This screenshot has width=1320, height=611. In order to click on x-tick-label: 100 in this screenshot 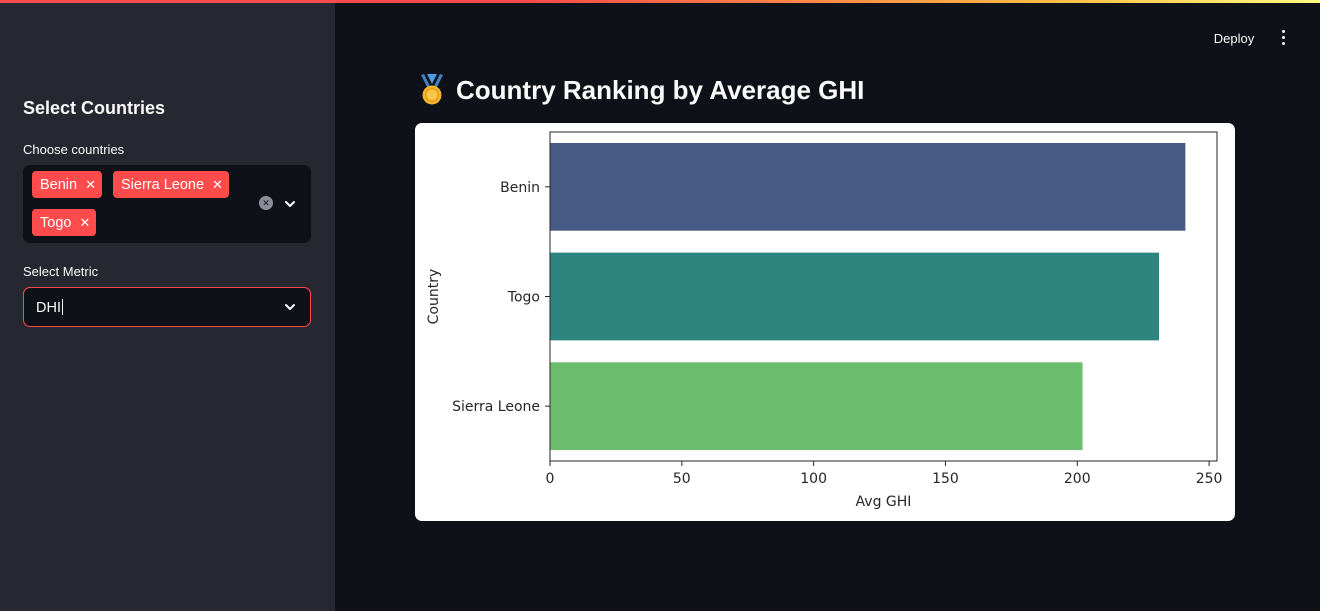, I will do `click(813, 479)`.